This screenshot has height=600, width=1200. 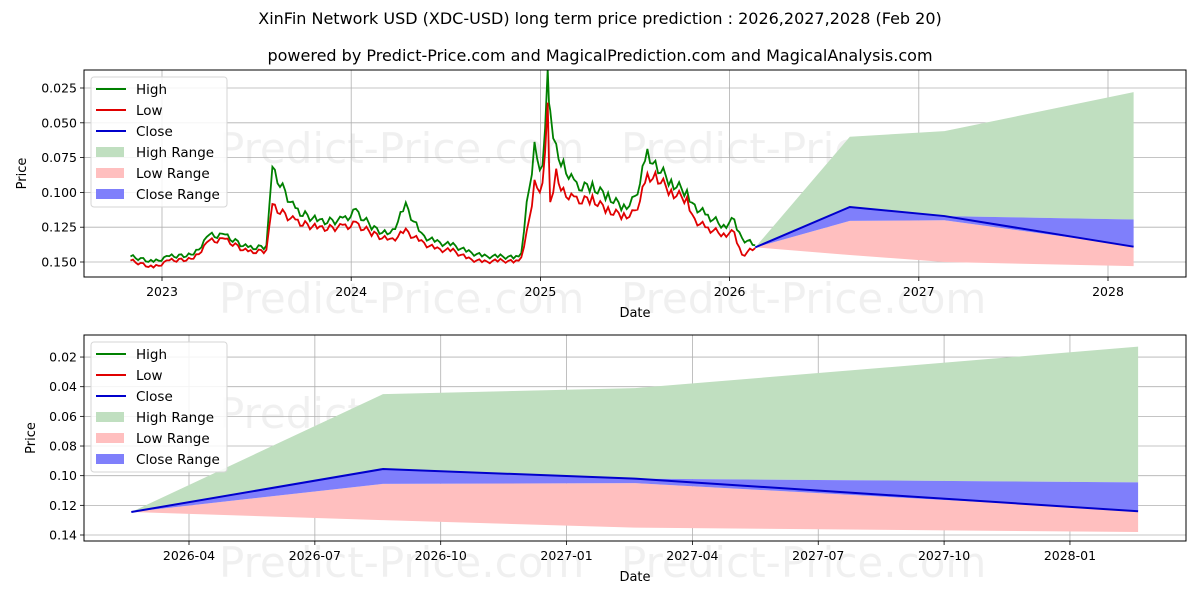 I want to click on y-tick-label: 0.050, so click(x=59, y=122).